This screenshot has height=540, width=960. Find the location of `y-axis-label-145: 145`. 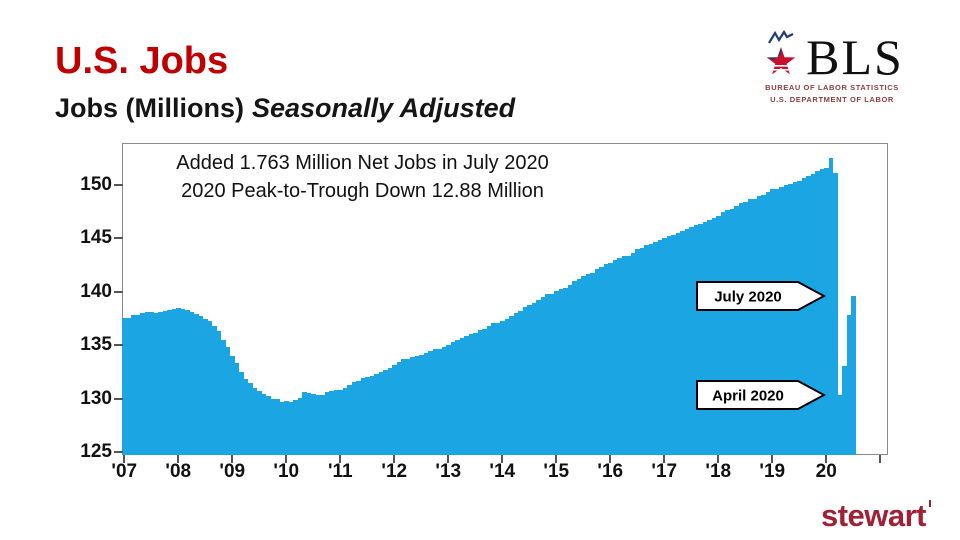

y-axis-label-145: 145 is located at coordinates (96, 237).